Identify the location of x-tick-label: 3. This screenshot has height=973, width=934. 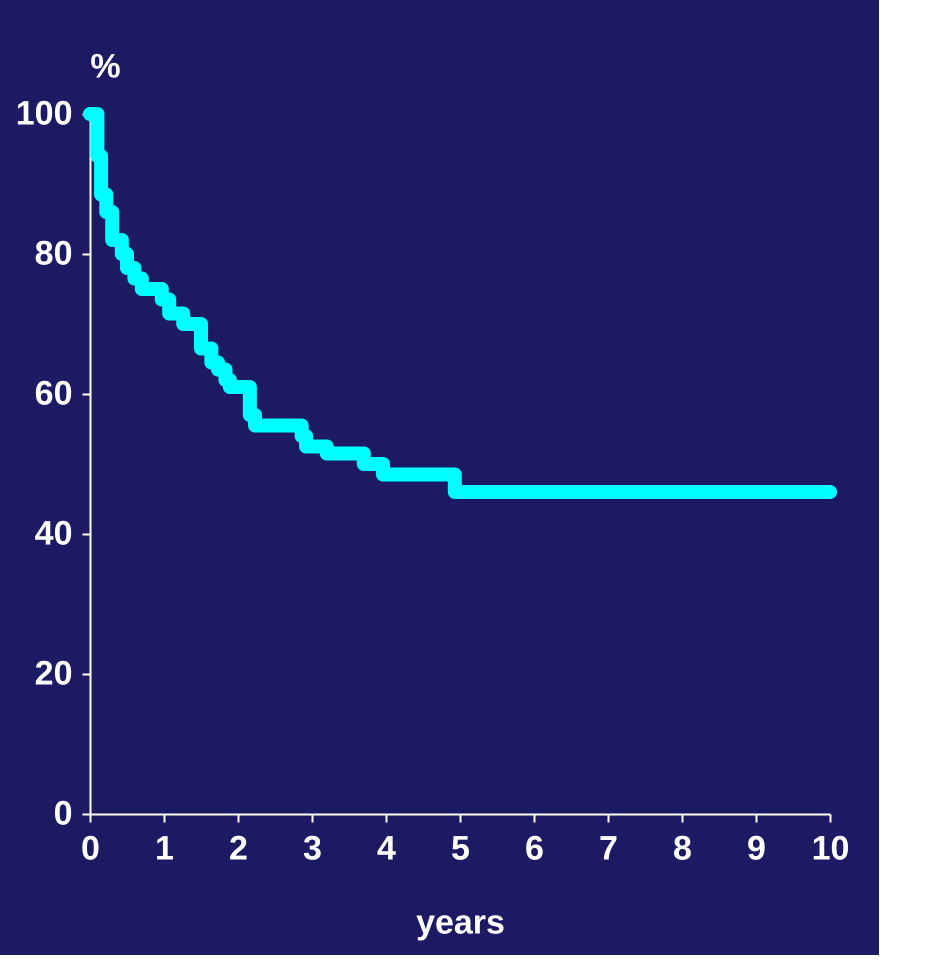
(312, 849).